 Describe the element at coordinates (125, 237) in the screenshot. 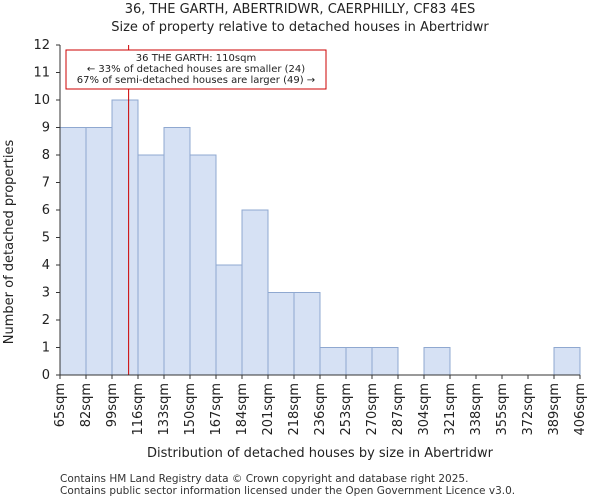

I see `bar-99sqm` at that location.